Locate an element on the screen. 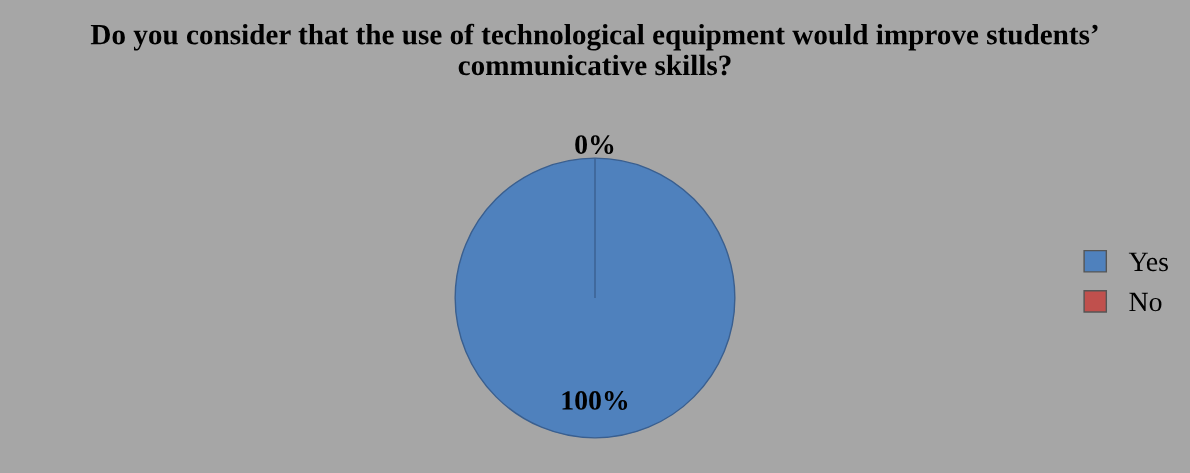 The height and width of the screenshot is (473, 1190). legend-label: No is located at coordinates (1145, 302).